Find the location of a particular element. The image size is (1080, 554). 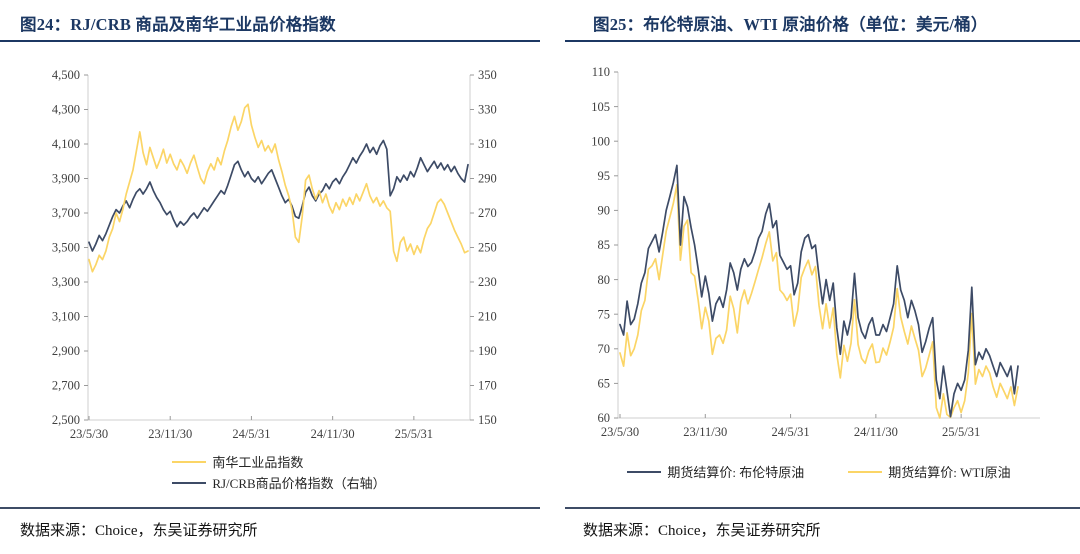

y-axis-label: 60 is located at coordinates (604, 418).